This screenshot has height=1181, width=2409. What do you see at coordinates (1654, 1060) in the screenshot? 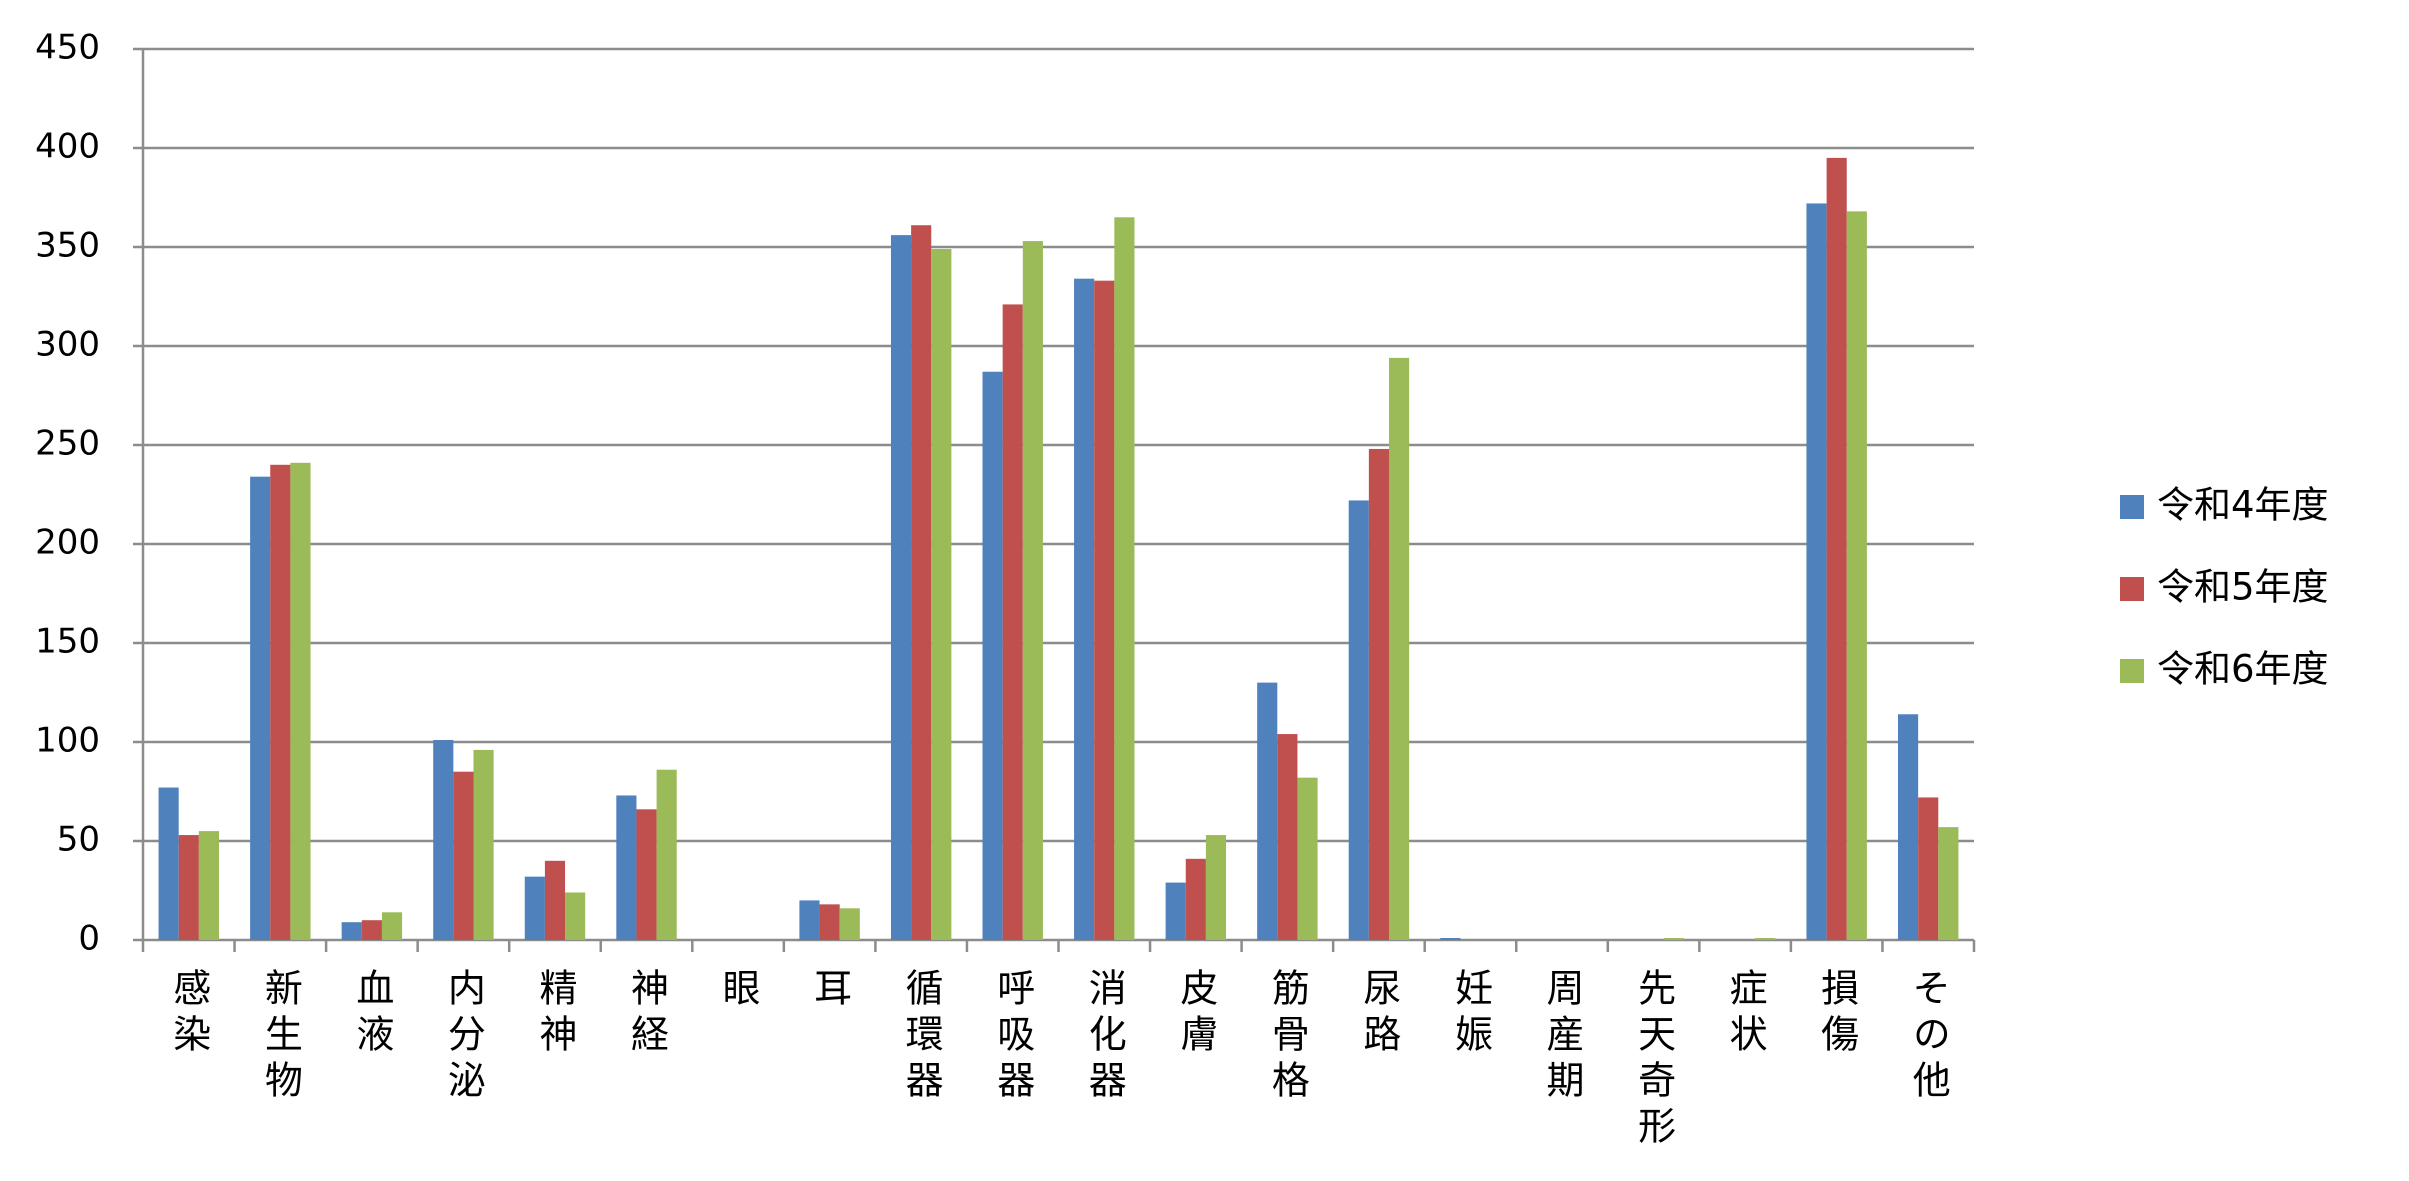
I see `x-tick-label: 先天奇形` at bounding box center [1654, 1060].